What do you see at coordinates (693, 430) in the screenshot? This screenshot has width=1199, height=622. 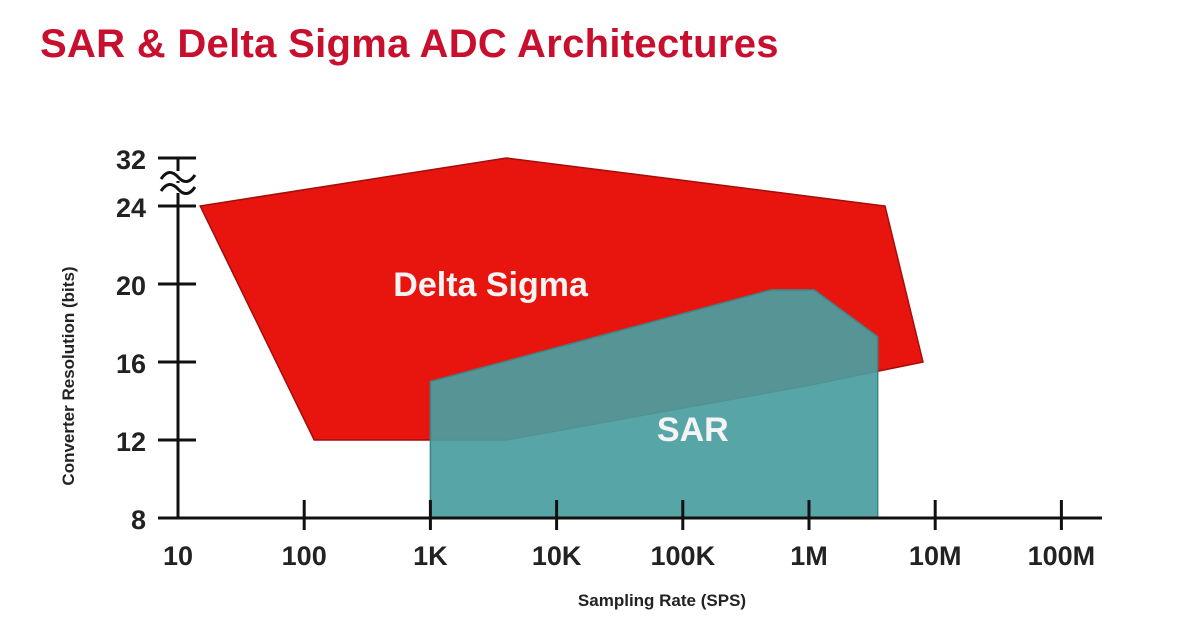 I see `region-label-sar: SAR` at bounding box center [693, 430].